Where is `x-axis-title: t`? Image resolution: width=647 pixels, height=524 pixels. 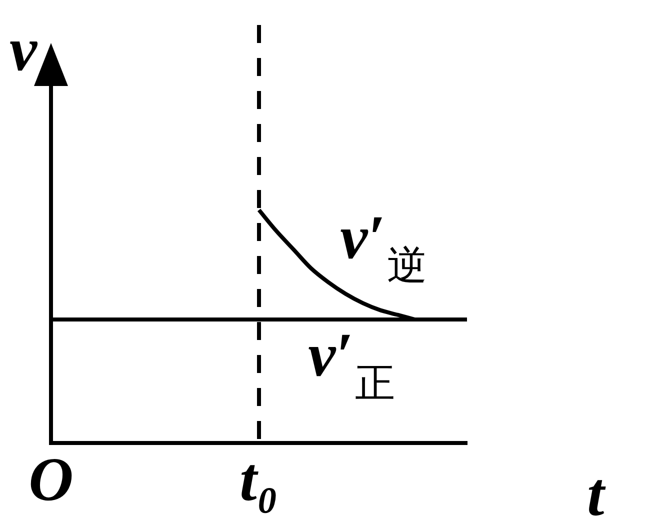
x-axis-title: t is located at coordinates (596, 492).